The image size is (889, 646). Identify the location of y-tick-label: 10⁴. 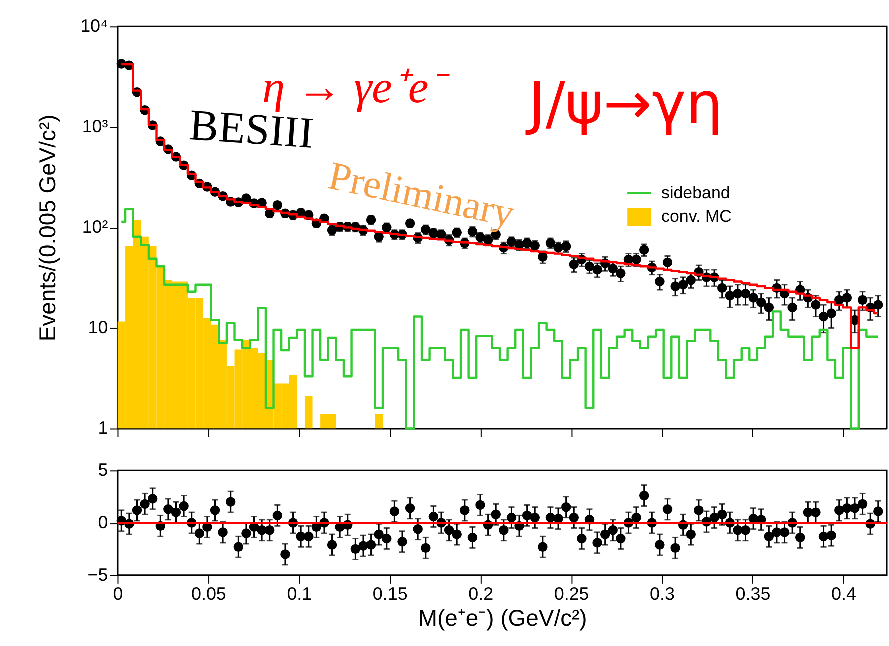
(94, 26).